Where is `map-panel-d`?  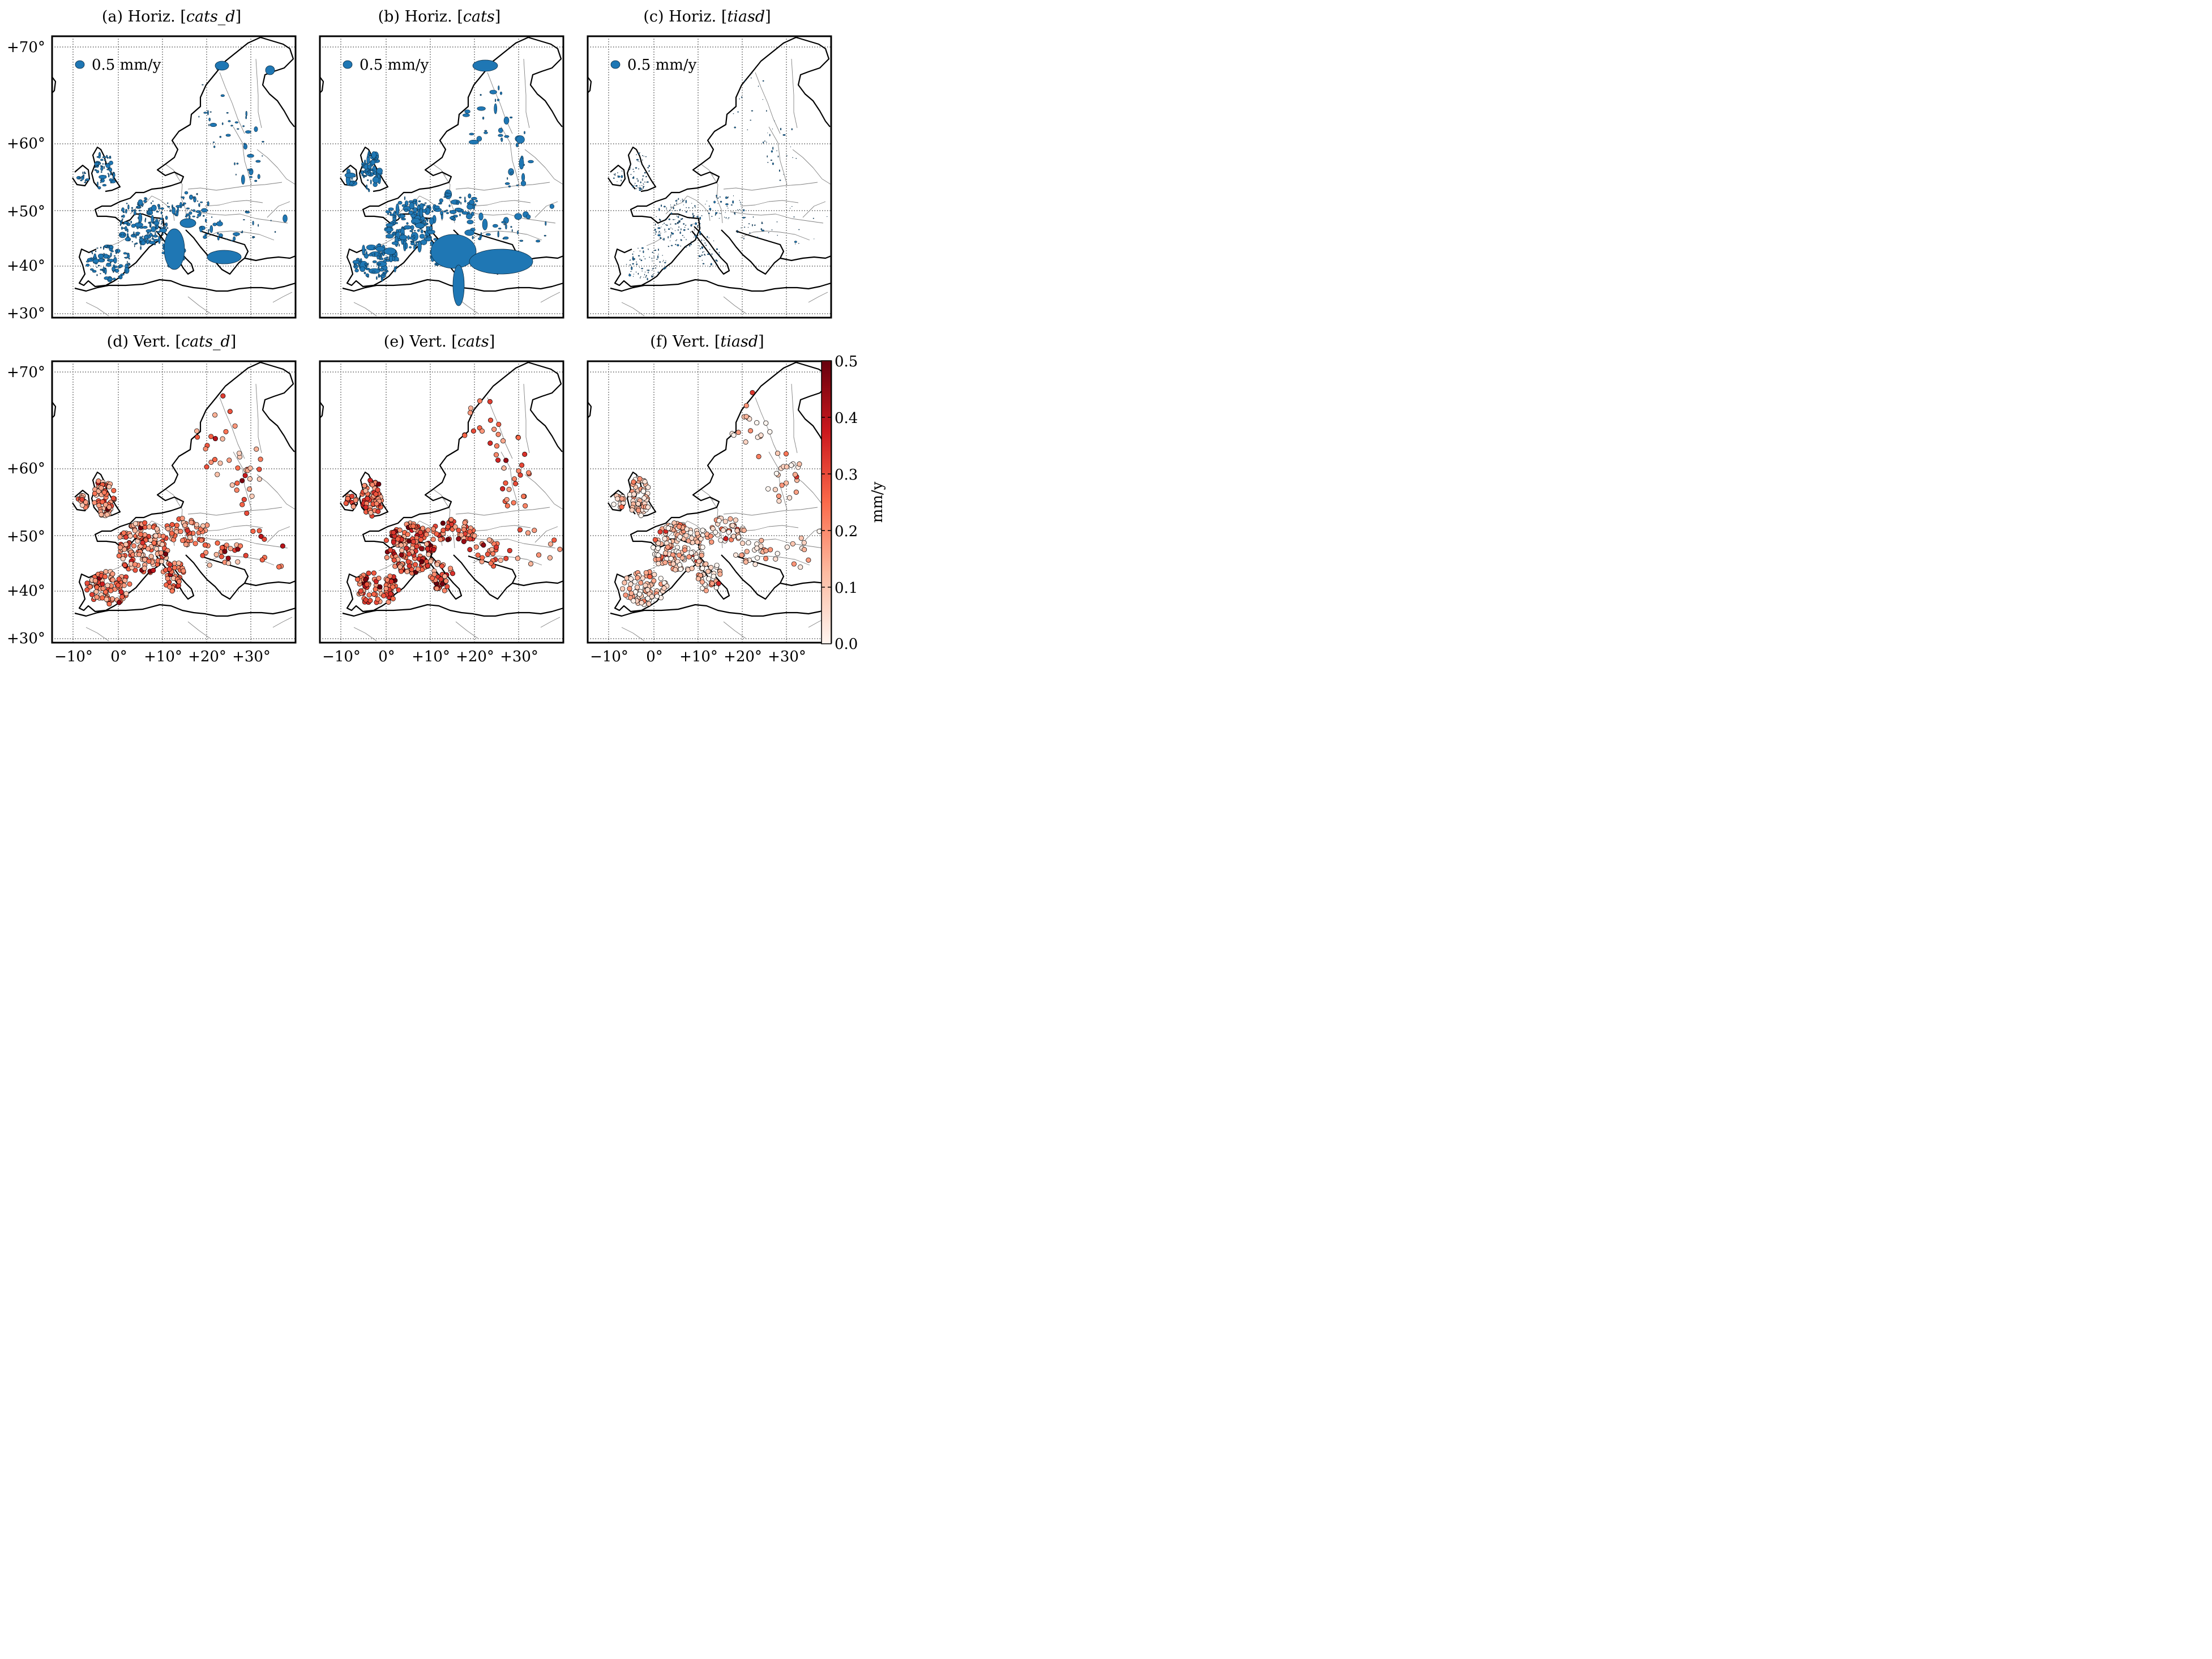 map-panel-d is located at coordinates (174, 502).